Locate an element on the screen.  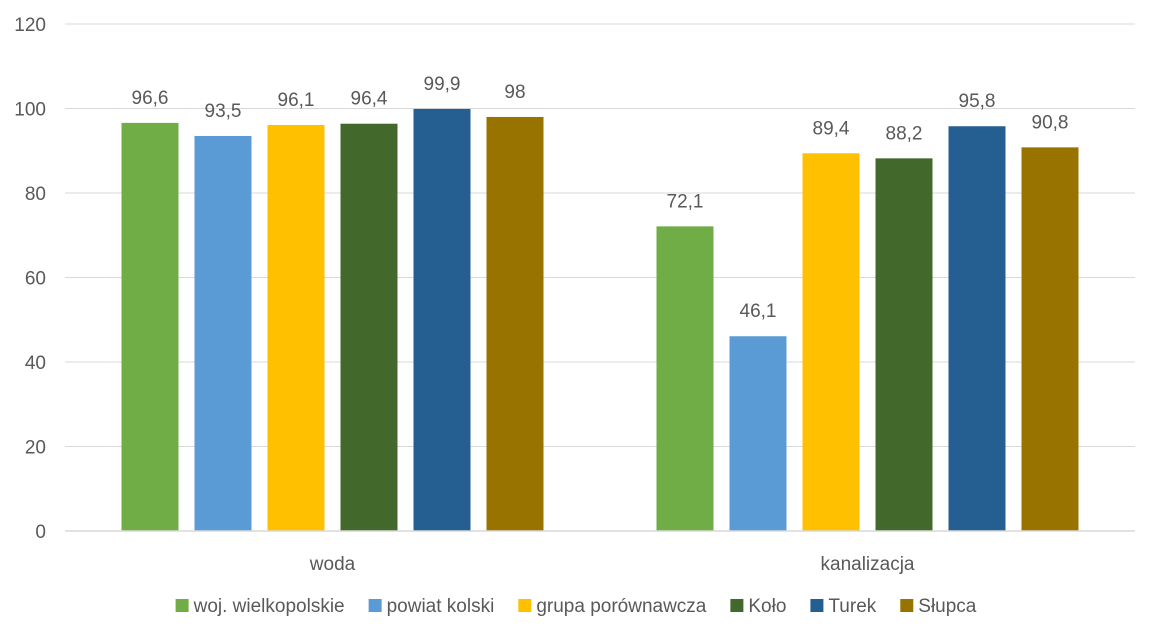
y-tick-label: 0 is located at coordinates (40, 532).